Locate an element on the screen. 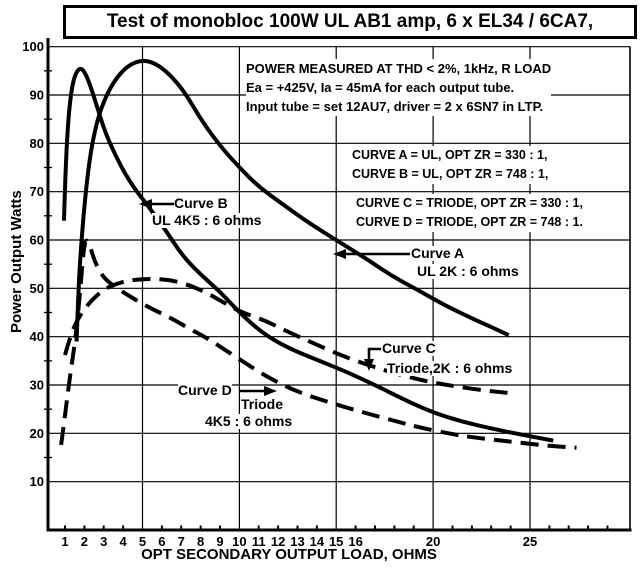 This screenshot has width=642, height=576. x-tick-label-14: 14 is located at coordinates (317, 541).